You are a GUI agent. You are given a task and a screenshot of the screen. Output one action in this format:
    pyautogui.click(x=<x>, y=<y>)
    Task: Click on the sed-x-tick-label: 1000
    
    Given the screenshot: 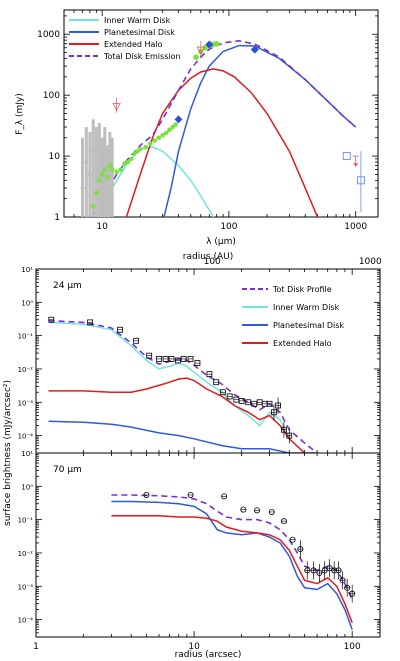 What is the action you would take?
    pyautogui.click(x=355, y=227)
    